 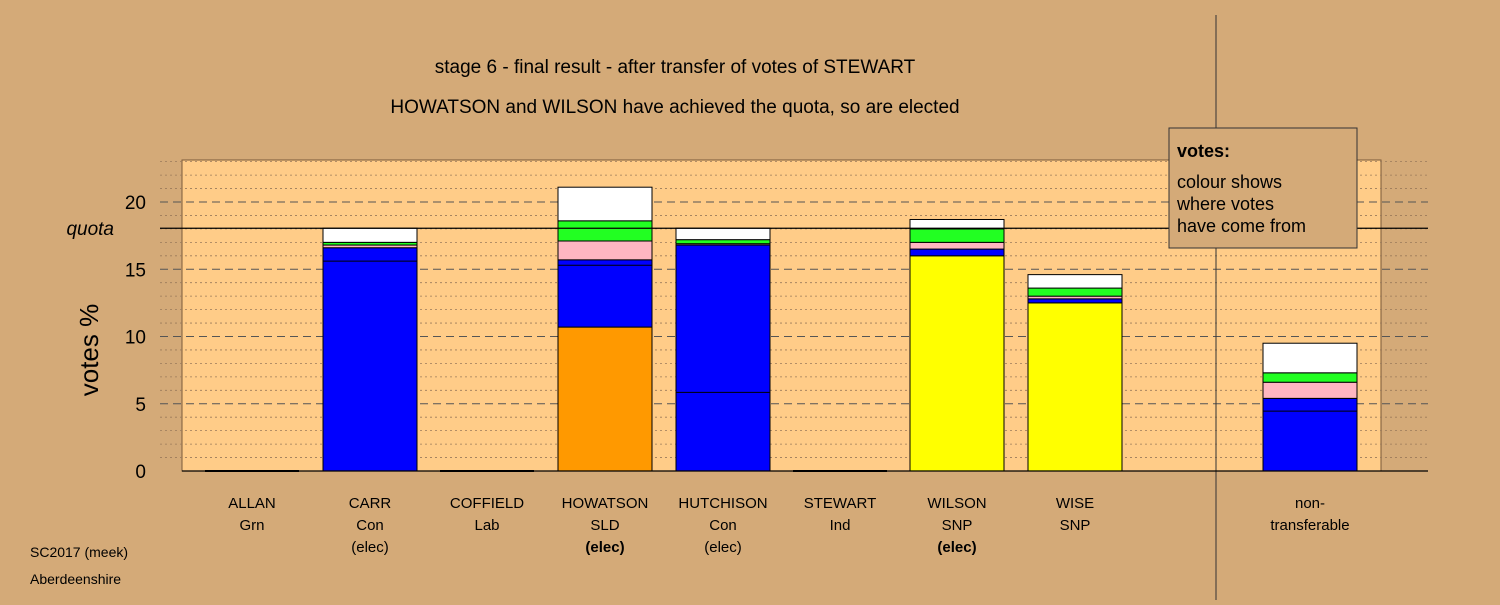 What do you see at coordinates (75, 579) in the screenshot?
I see `footer-ward: Aberdeenshire` at bounding box center [75, 579].